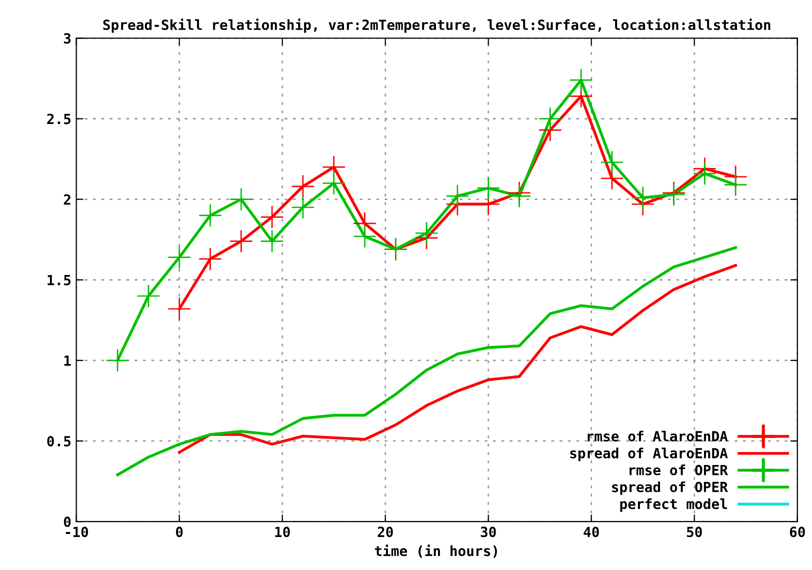  What do you see at coordinates (679, 470) in the screenshot?
I see `legend-label: rmse of OPER` at bounding box center [679, 470].